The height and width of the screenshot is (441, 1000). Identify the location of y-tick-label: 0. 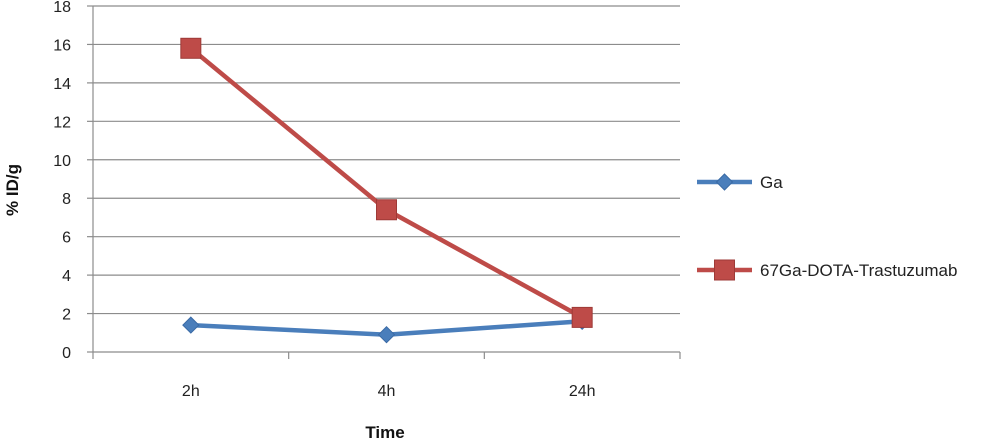
(66, 353).